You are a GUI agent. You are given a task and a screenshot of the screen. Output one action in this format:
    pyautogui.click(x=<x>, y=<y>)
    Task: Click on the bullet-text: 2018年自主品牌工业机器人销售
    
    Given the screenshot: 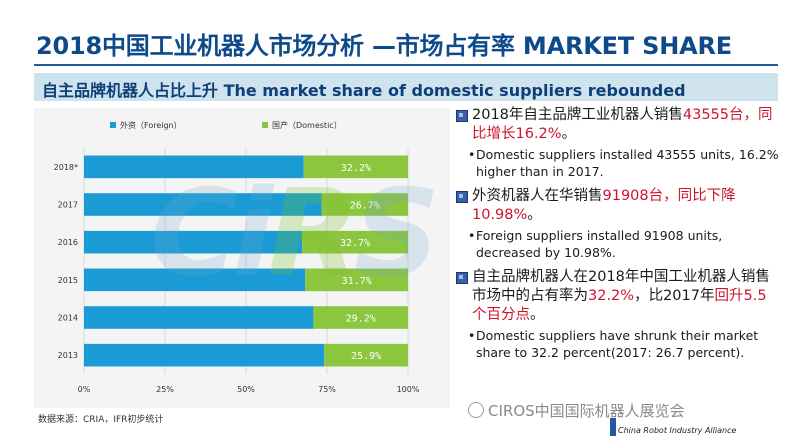 What is the action you would take?
    pyautogui.click(x=577, y=115)
    